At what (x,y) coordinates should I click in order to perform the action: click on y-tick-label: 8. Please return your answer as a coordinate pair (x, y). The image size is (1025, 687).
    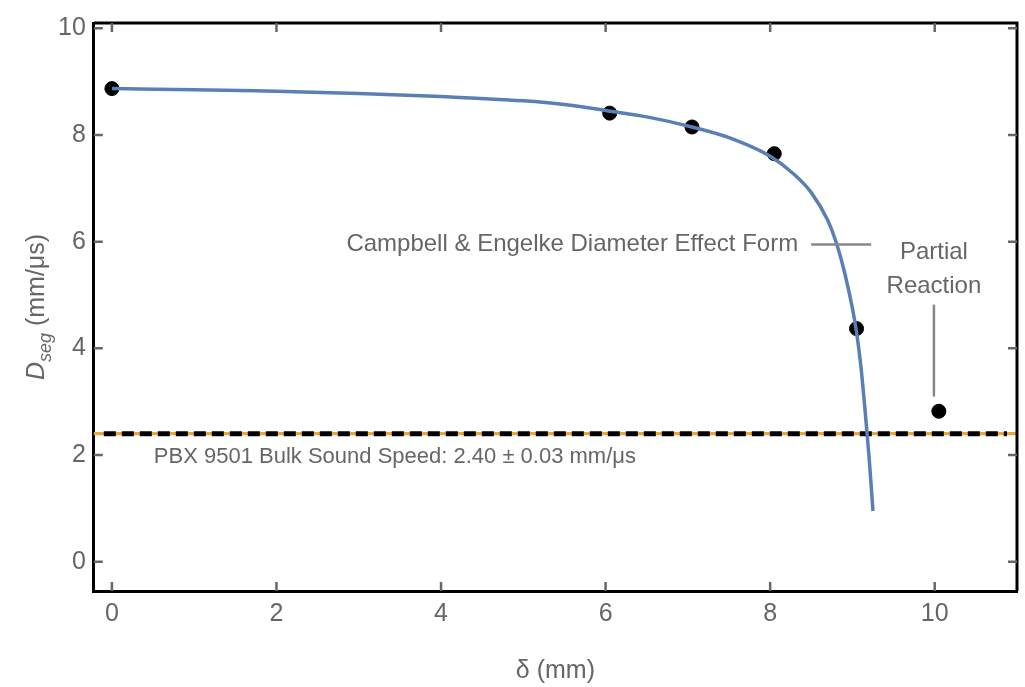
    Looking at the image, I should click on (78, 132).